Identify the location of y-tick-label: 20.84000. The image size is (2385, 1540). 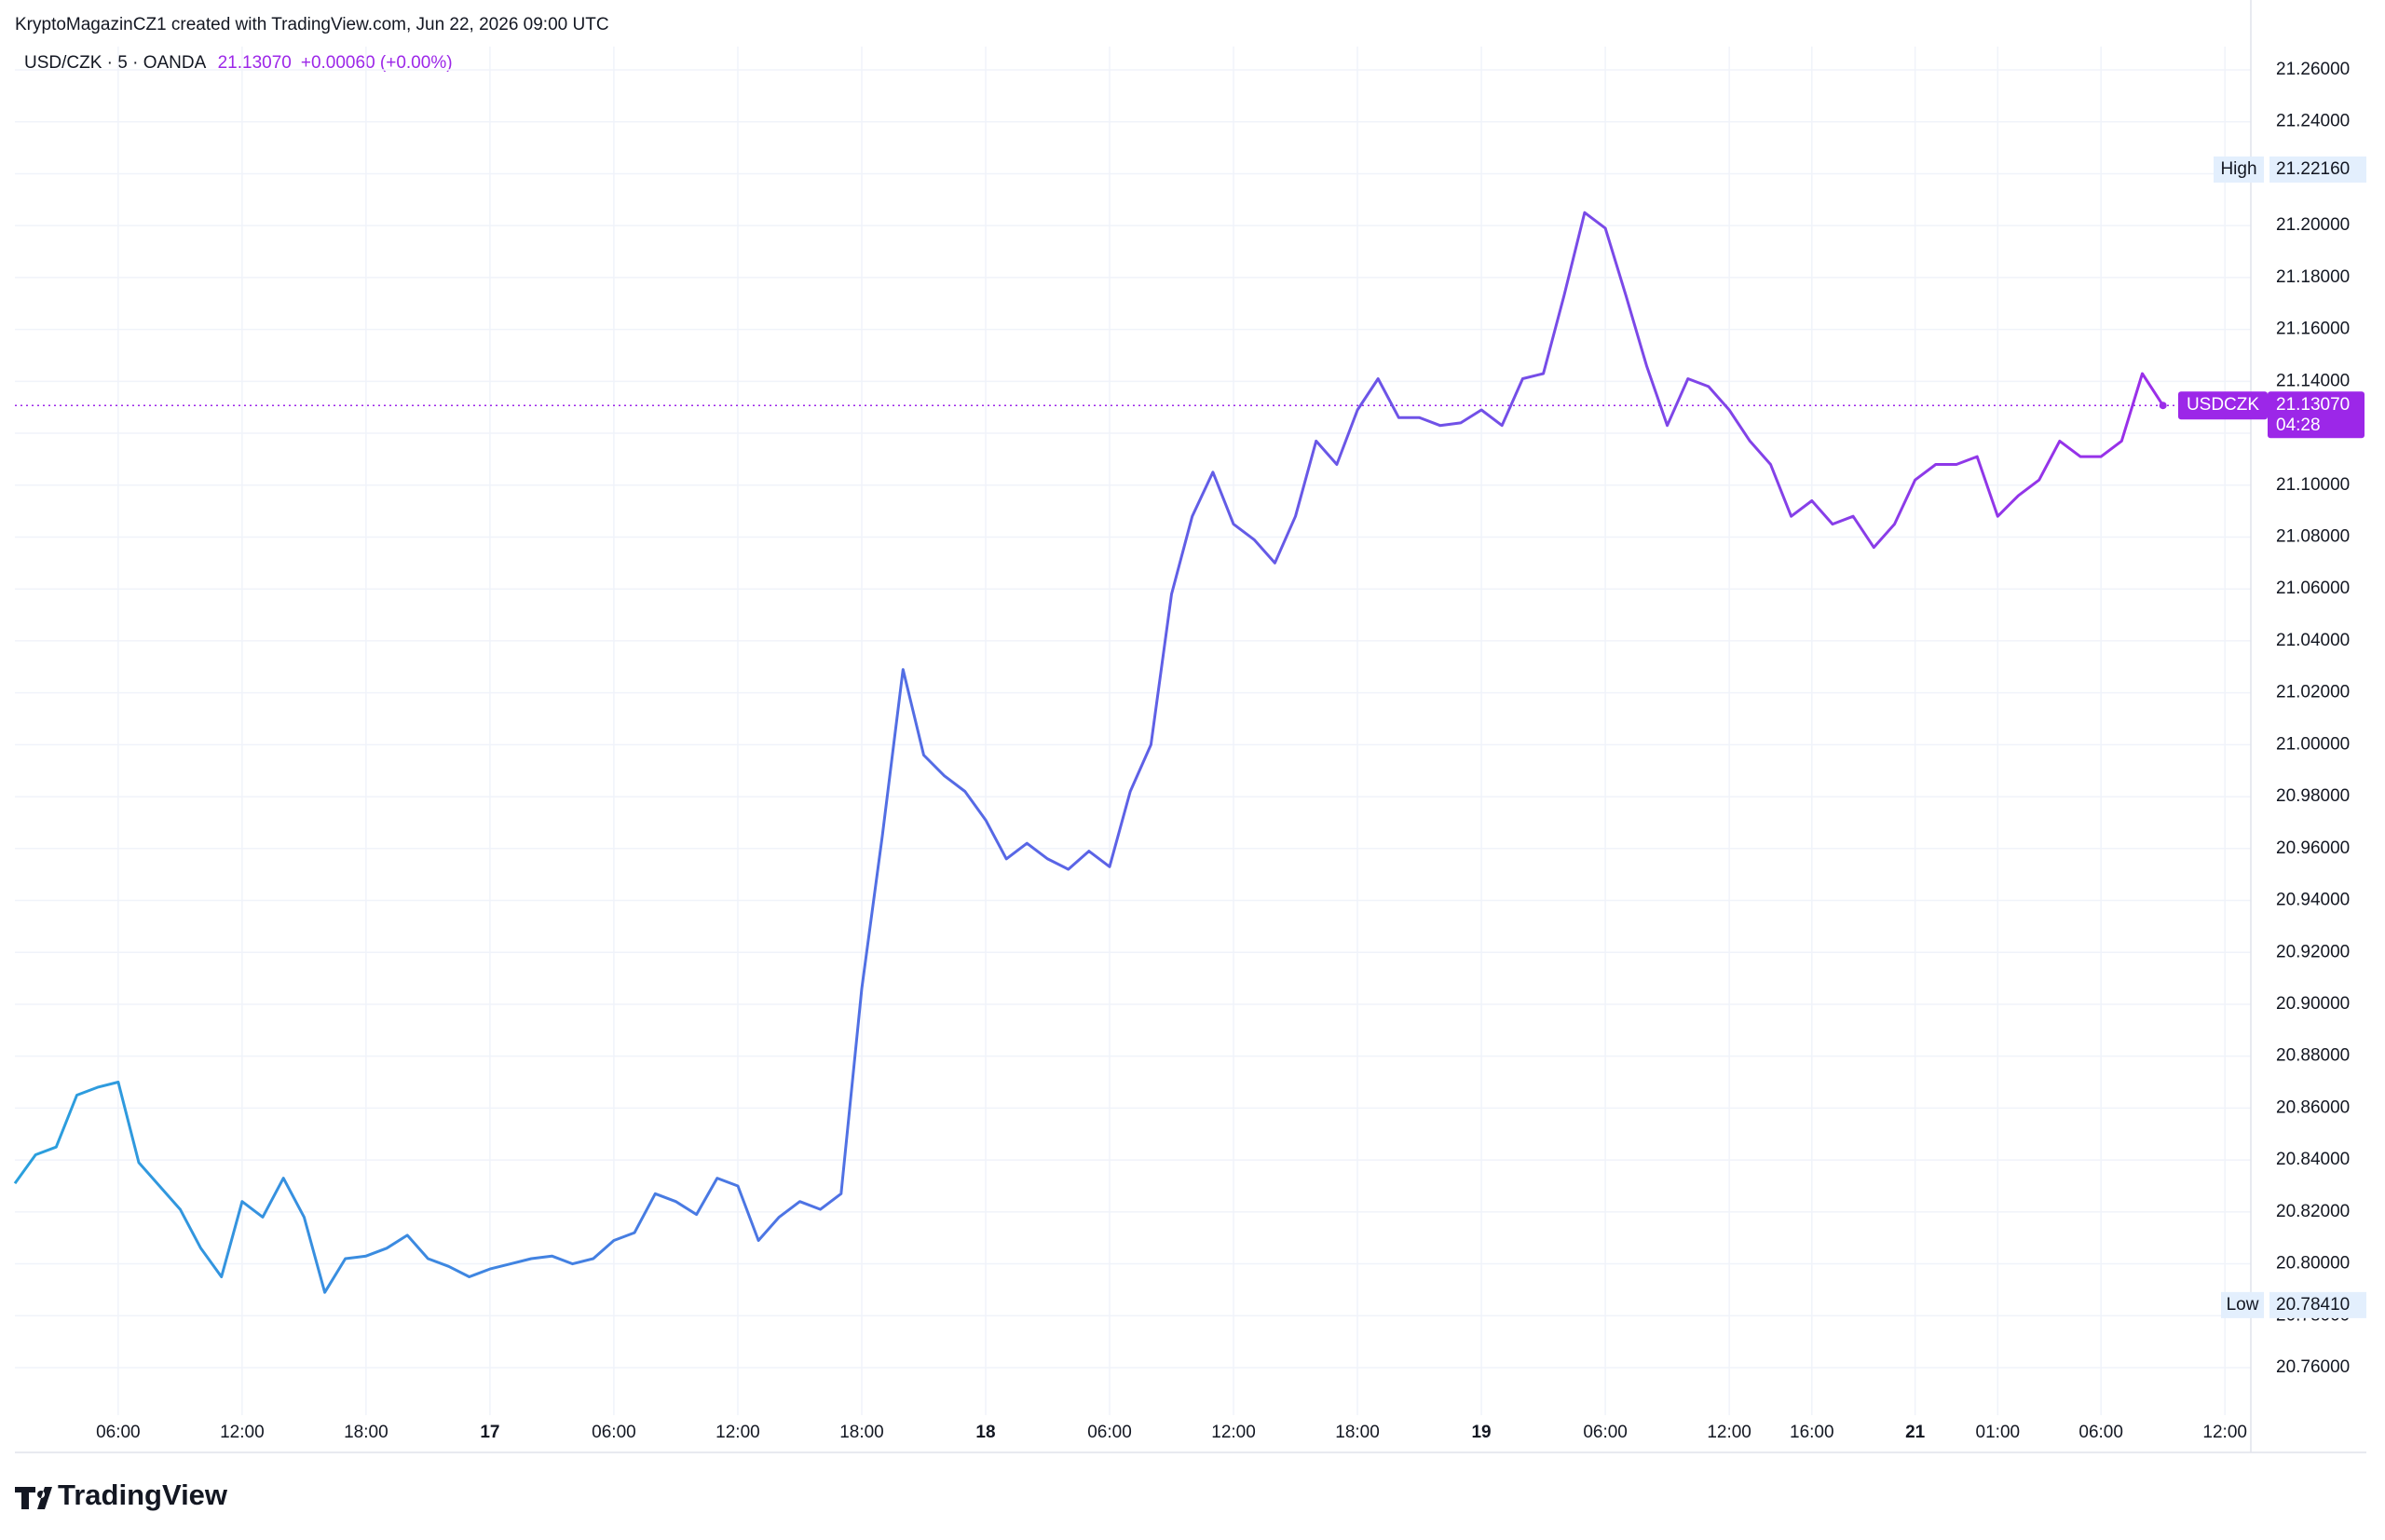
(2313, 1159).